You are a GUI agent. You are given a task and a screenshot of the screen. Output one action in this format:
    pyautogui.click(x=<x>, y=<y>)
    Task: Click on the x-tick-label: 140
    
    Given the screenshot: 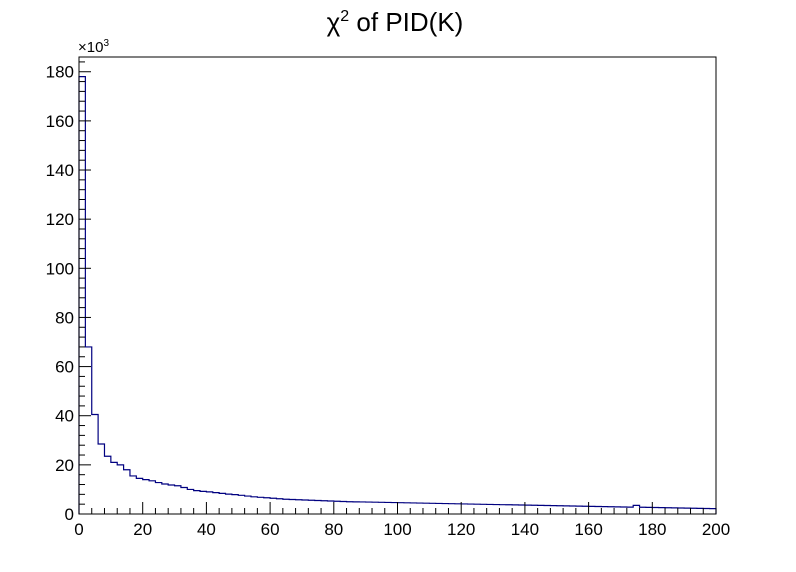 What is the action you would take?
    pyautogui.click(x=525, y=529)
    